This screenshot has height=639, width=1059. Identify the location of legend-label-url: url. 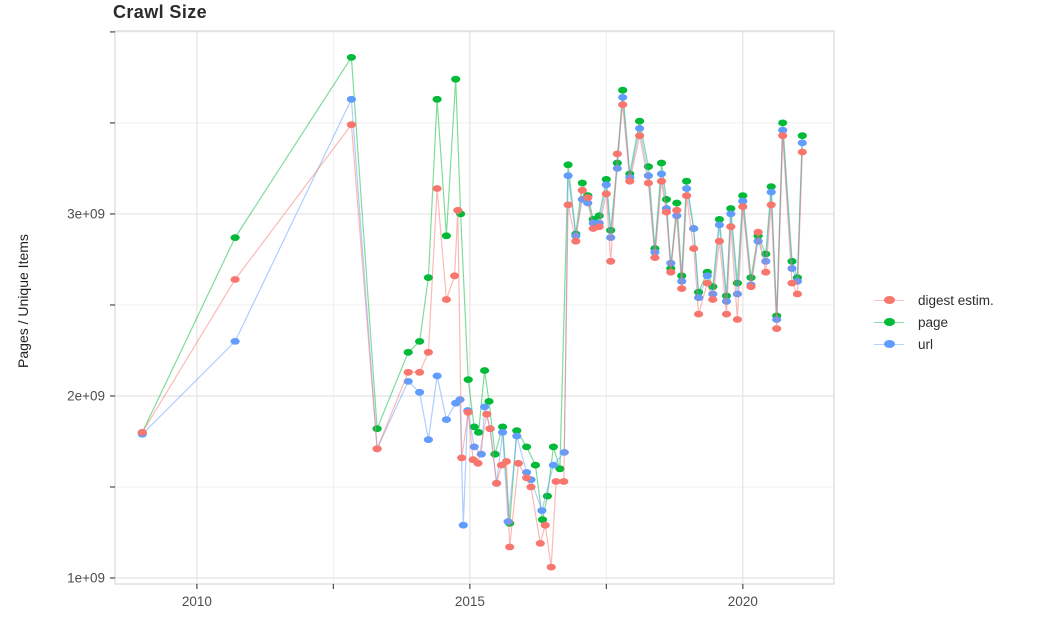
(926, 344).